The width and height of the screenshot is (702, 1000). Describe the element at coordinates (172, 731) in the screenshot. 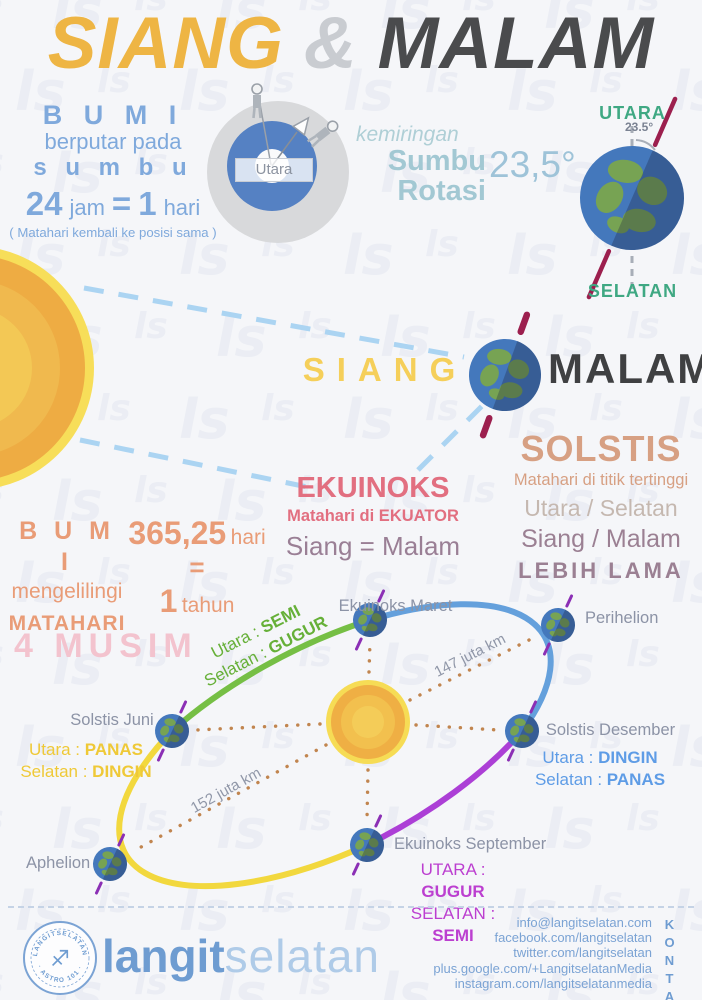

I see `earth-june-solstice` at that location.